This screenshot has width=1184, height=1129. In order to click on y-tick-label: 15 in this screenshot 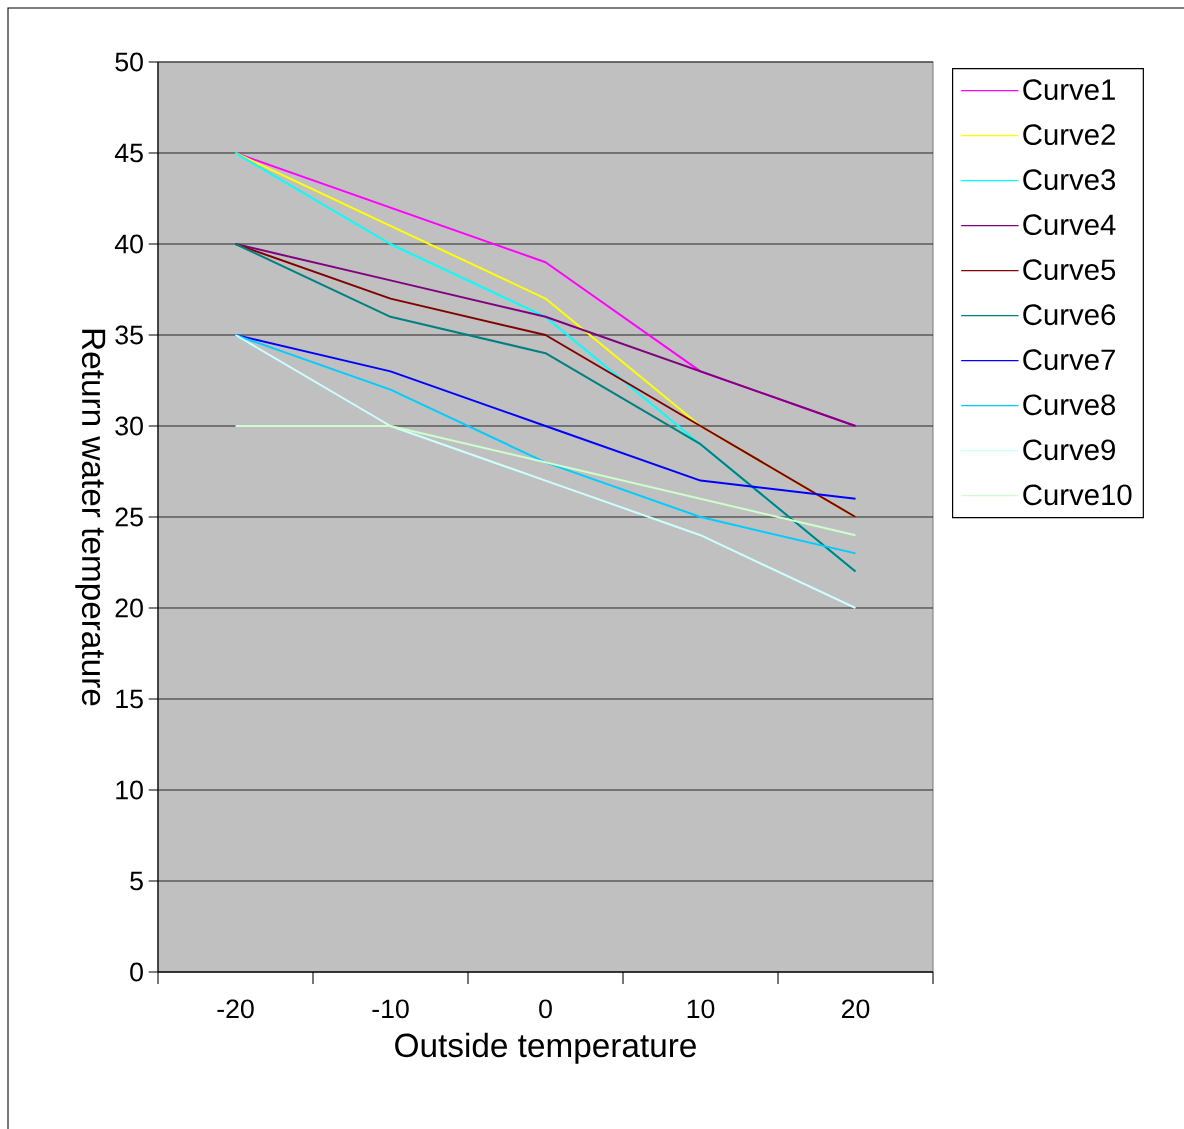, I will do `click(129, 699)`.